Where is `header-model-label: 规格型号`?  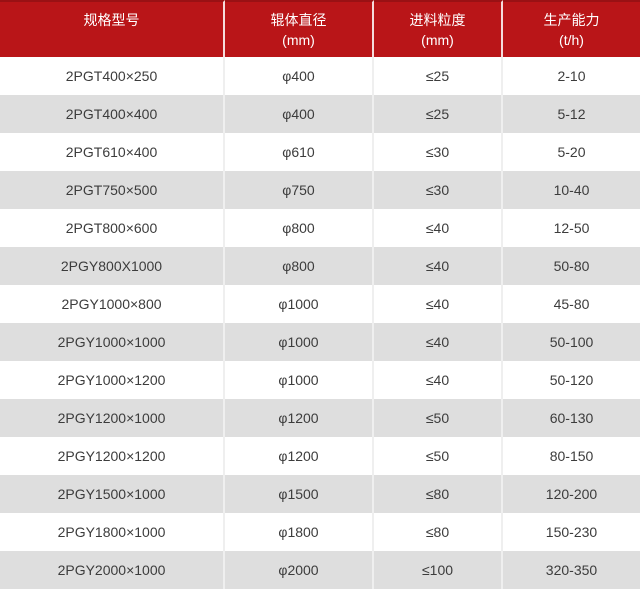
header-model-label: 规格型号 is located at coordinates (111, 20).